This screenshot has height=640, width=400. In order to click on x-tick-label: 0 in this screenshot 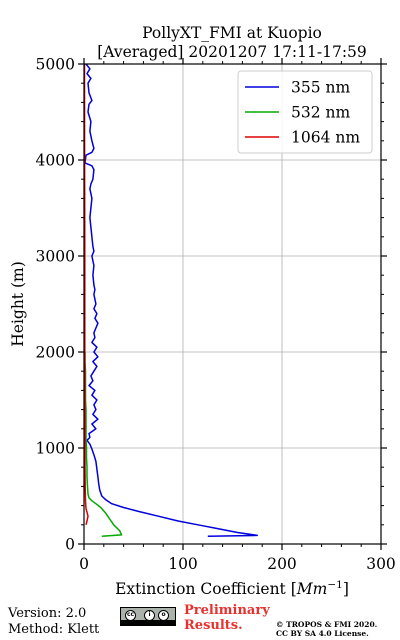, I will do `click(84, 564)`.